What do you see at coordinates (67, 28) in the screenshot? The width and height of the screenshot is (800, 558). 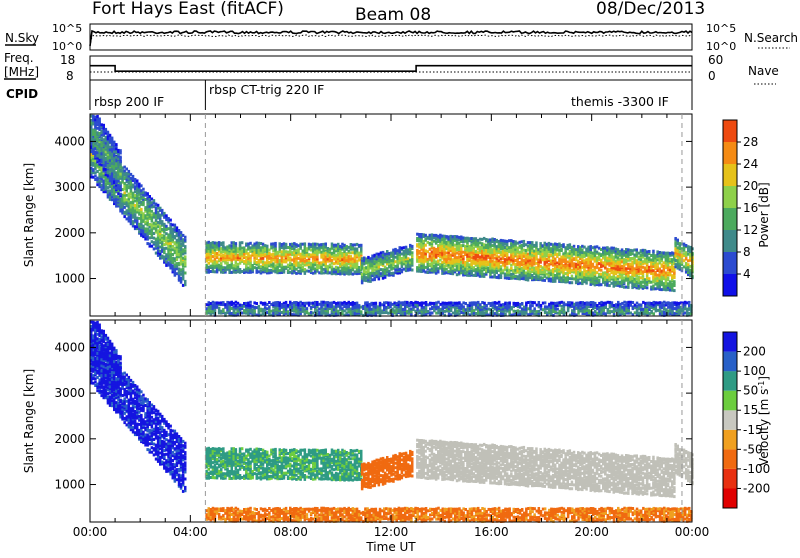 I see `nsky-tick-top: 10^5` at bounding box center [67, 28].